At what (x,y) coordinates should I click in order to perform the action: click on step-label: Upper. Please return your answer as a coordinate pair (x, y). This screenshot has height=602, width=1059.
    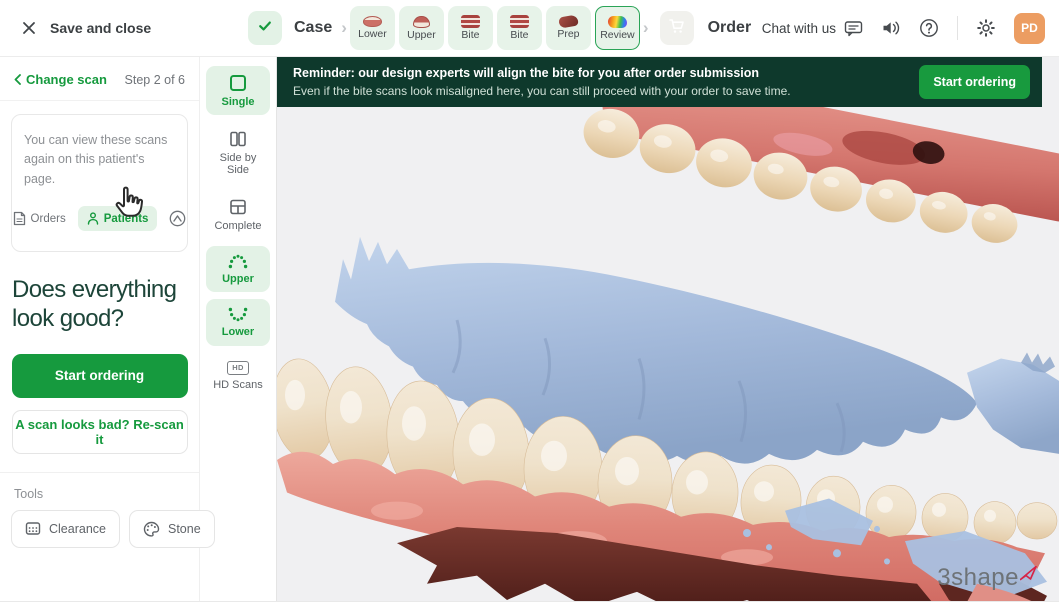
    Looking at the image, I should click on (421, 34).